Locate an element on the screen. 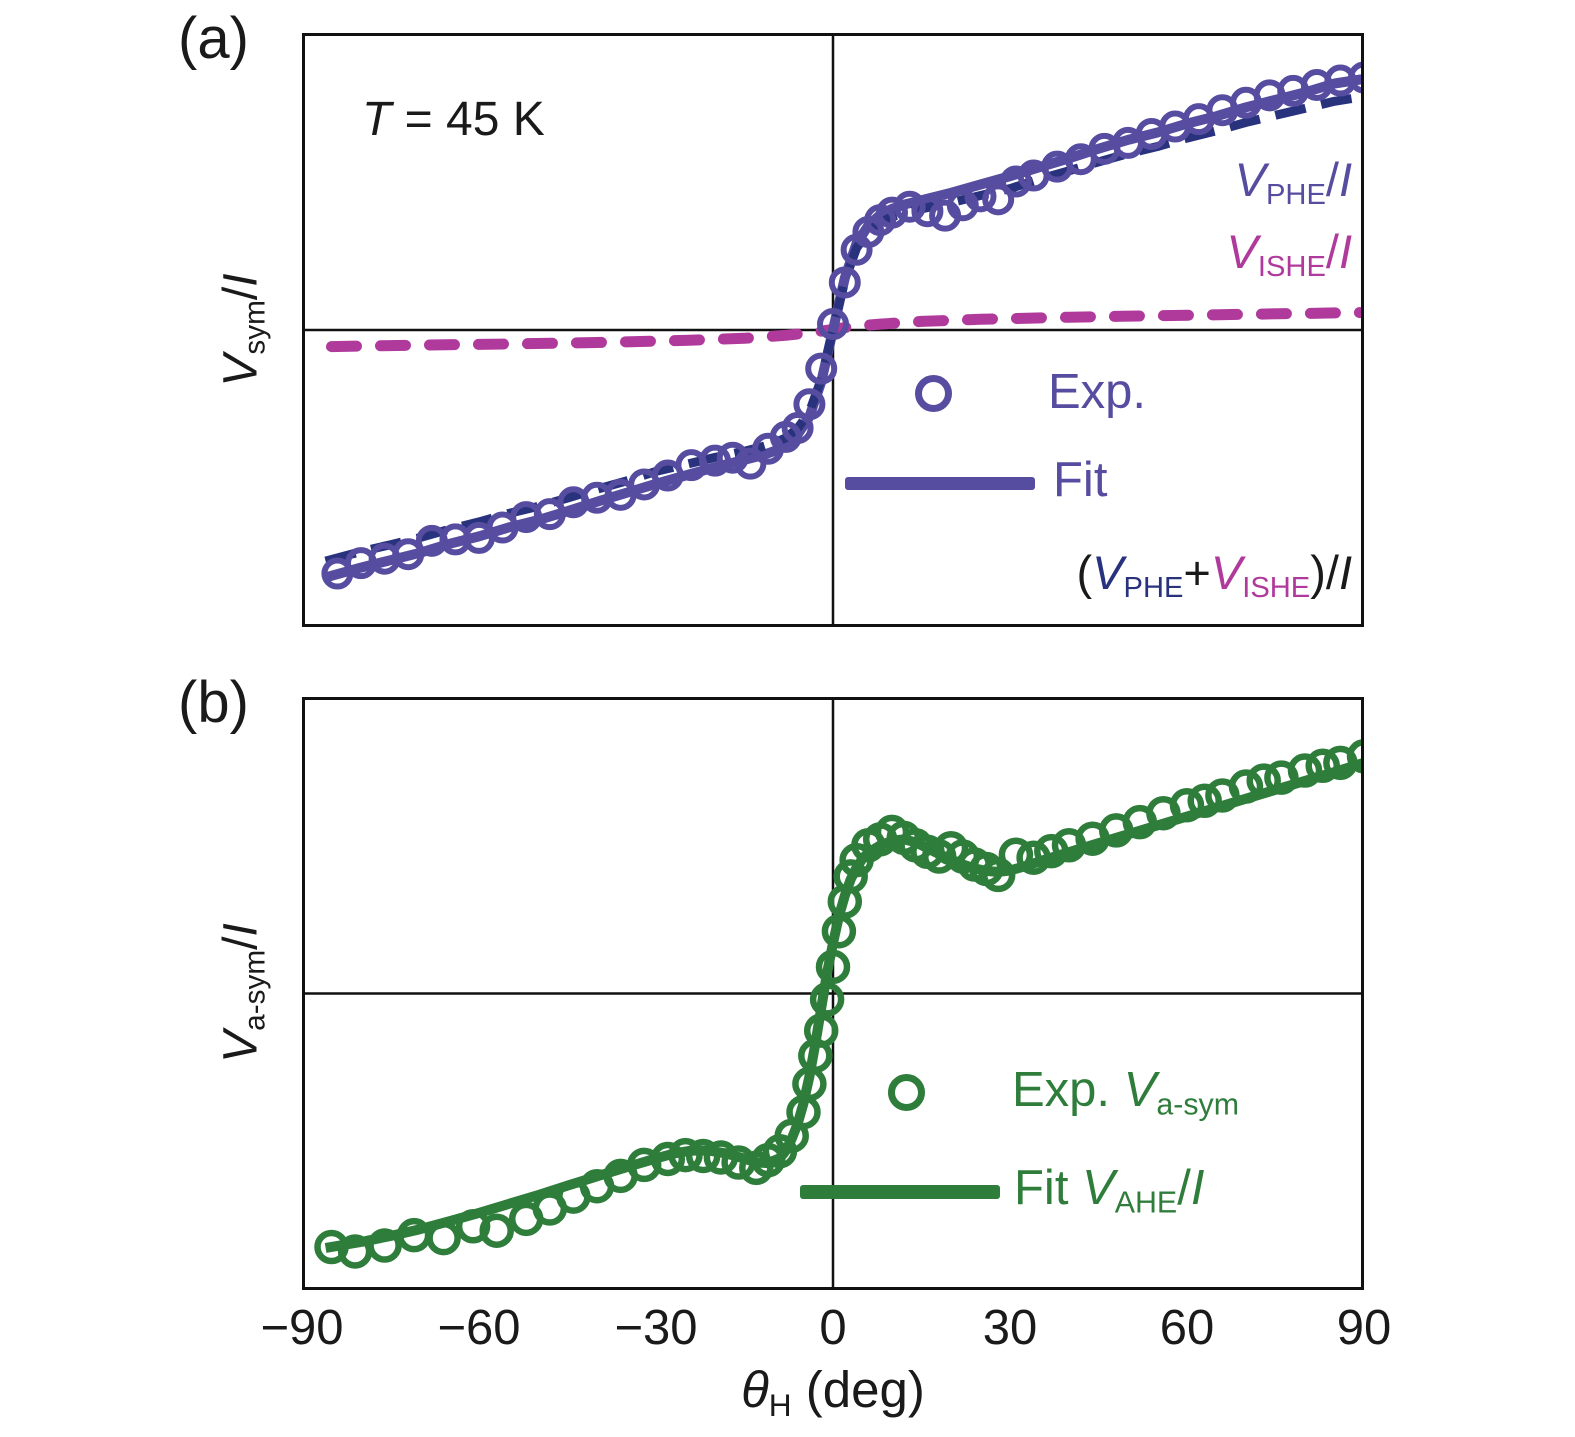 This screenshot has width=1575, height=1437. x-tick-90: 90 is located at coordinates (1364, 1328).